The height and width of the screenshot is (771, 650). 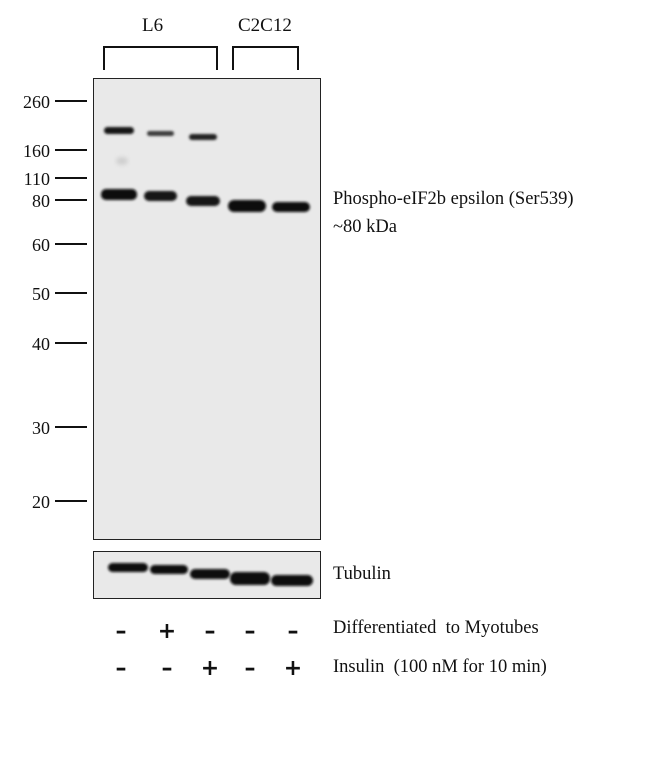 What do you see at coordinates (36, 102) in the screenshot?
I see `marker-label-260: 260` at bounding box center [36, 102].